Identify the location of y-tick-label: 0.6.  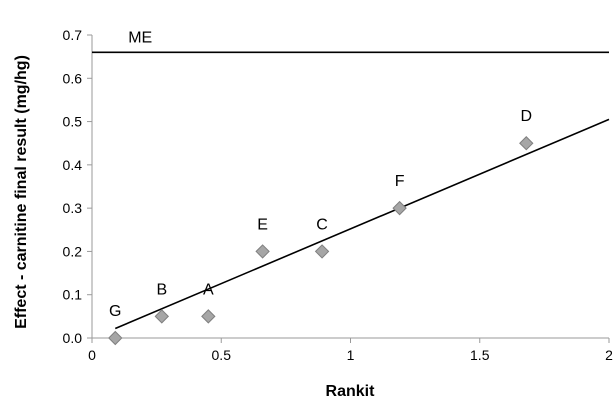
(73, 78).